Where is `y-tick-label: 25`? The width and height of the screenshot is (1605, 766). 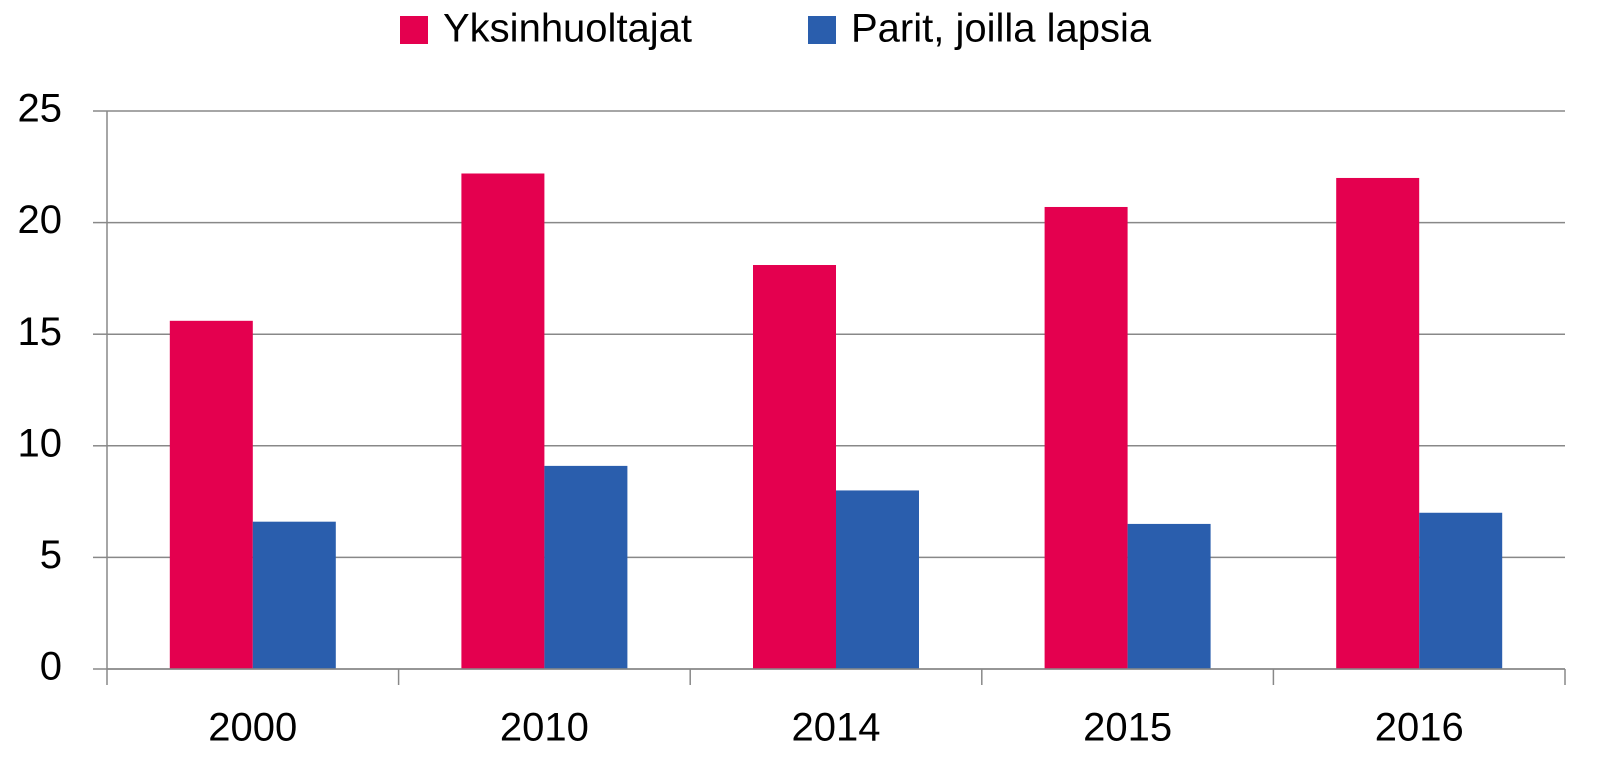 y-tick-label: 25 is located at coordinates (40, 109).